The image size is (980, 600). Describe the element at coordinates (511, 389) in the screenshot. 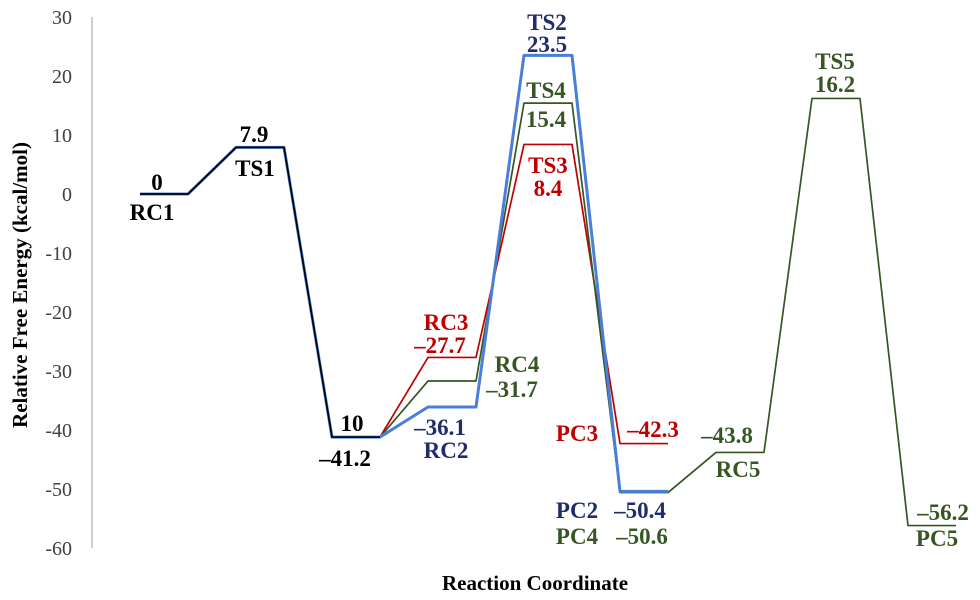

I see `data-label: –31.7` at that location.